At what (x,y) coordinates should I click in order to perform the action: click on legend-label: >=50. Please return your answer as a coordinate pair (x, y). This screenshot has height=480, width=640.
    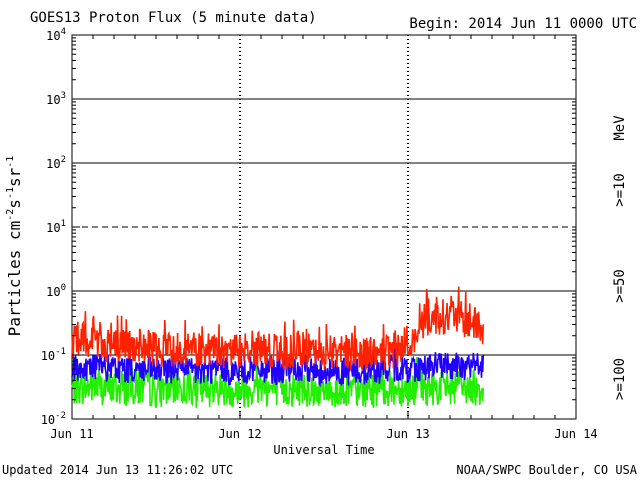
    Looking at the image, I should click on (620, 286).